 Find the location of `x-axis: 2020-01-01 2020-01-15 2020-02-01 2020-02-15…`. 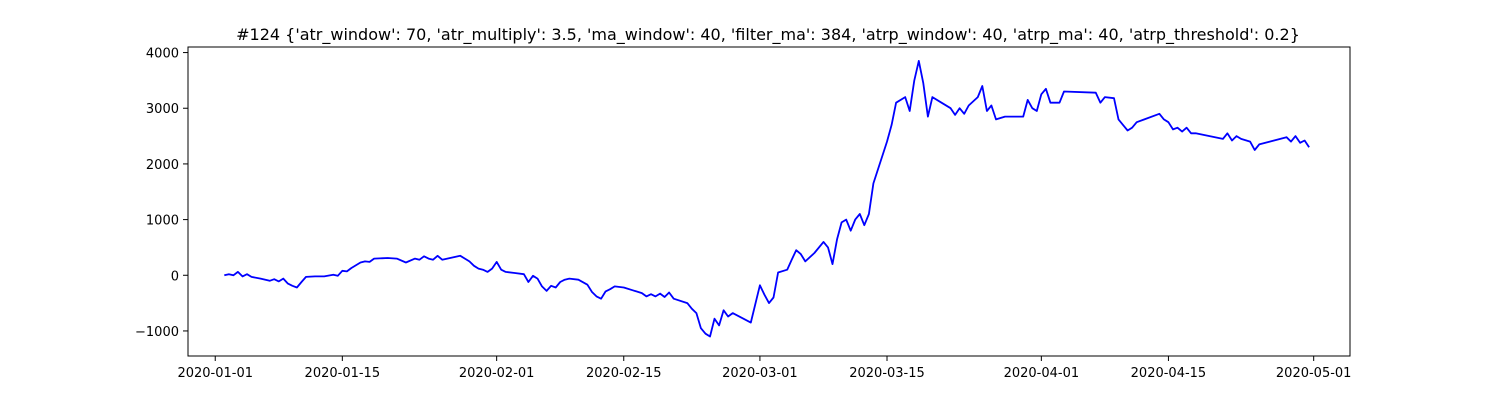

x-axis: 2020-01-01 2020-01-15 2020-02-01 2020-02-15… is located at coordinates (764, 368).